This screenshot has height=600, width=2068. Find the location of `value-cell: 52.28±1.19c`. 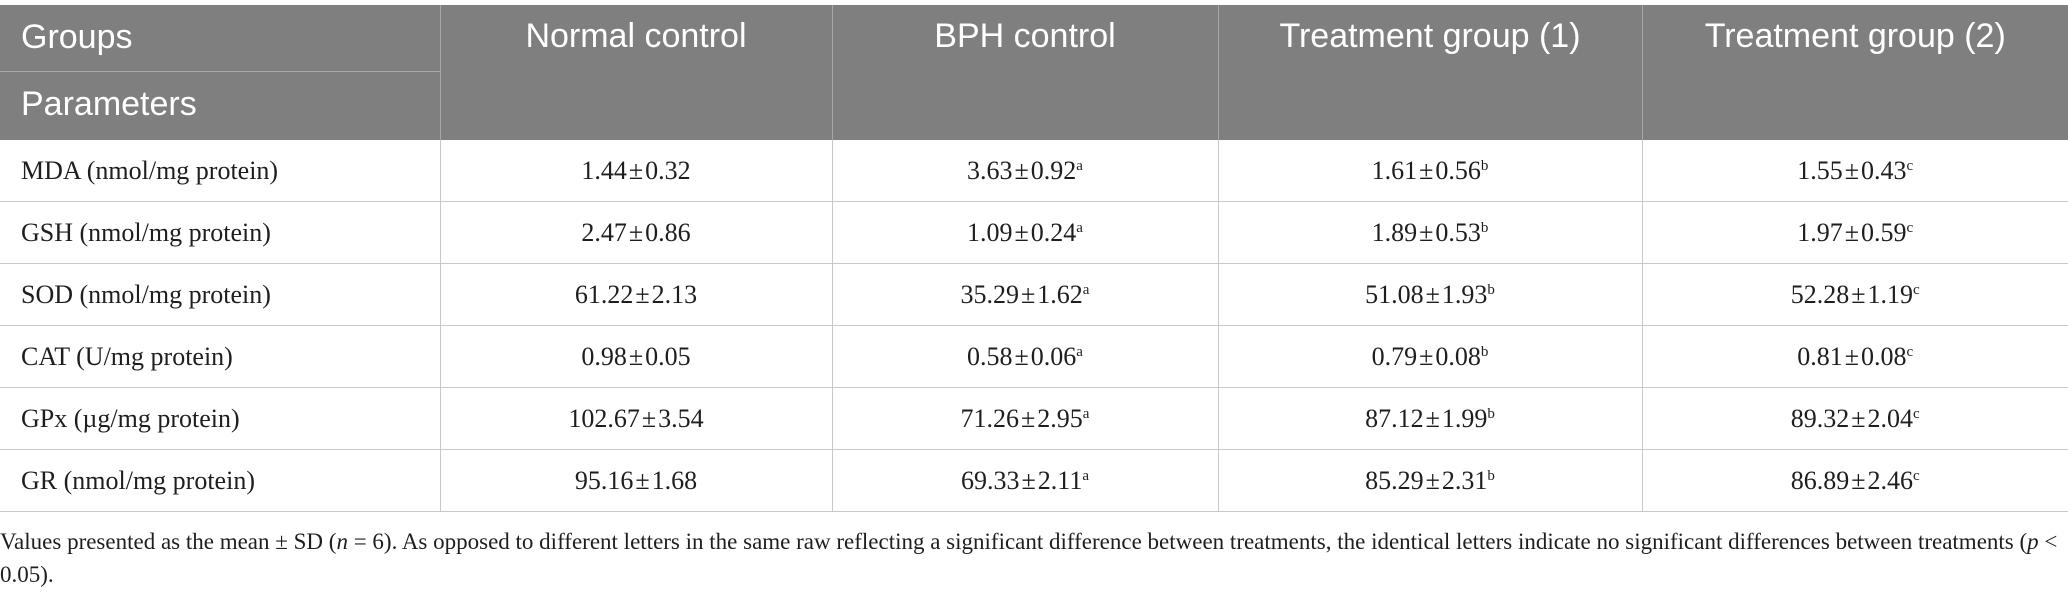

value-cell: 52.28±1.19c is located at coordinates (1854, 294).